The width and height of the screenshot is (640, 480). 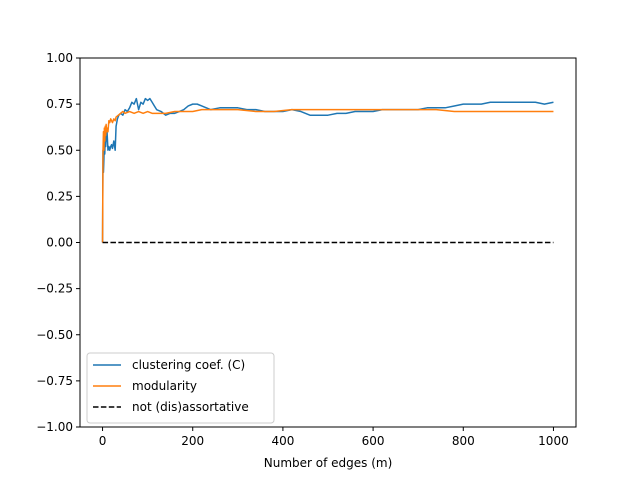 I want to click on y-tick-label: −0.50, so click(x=54, y=335).